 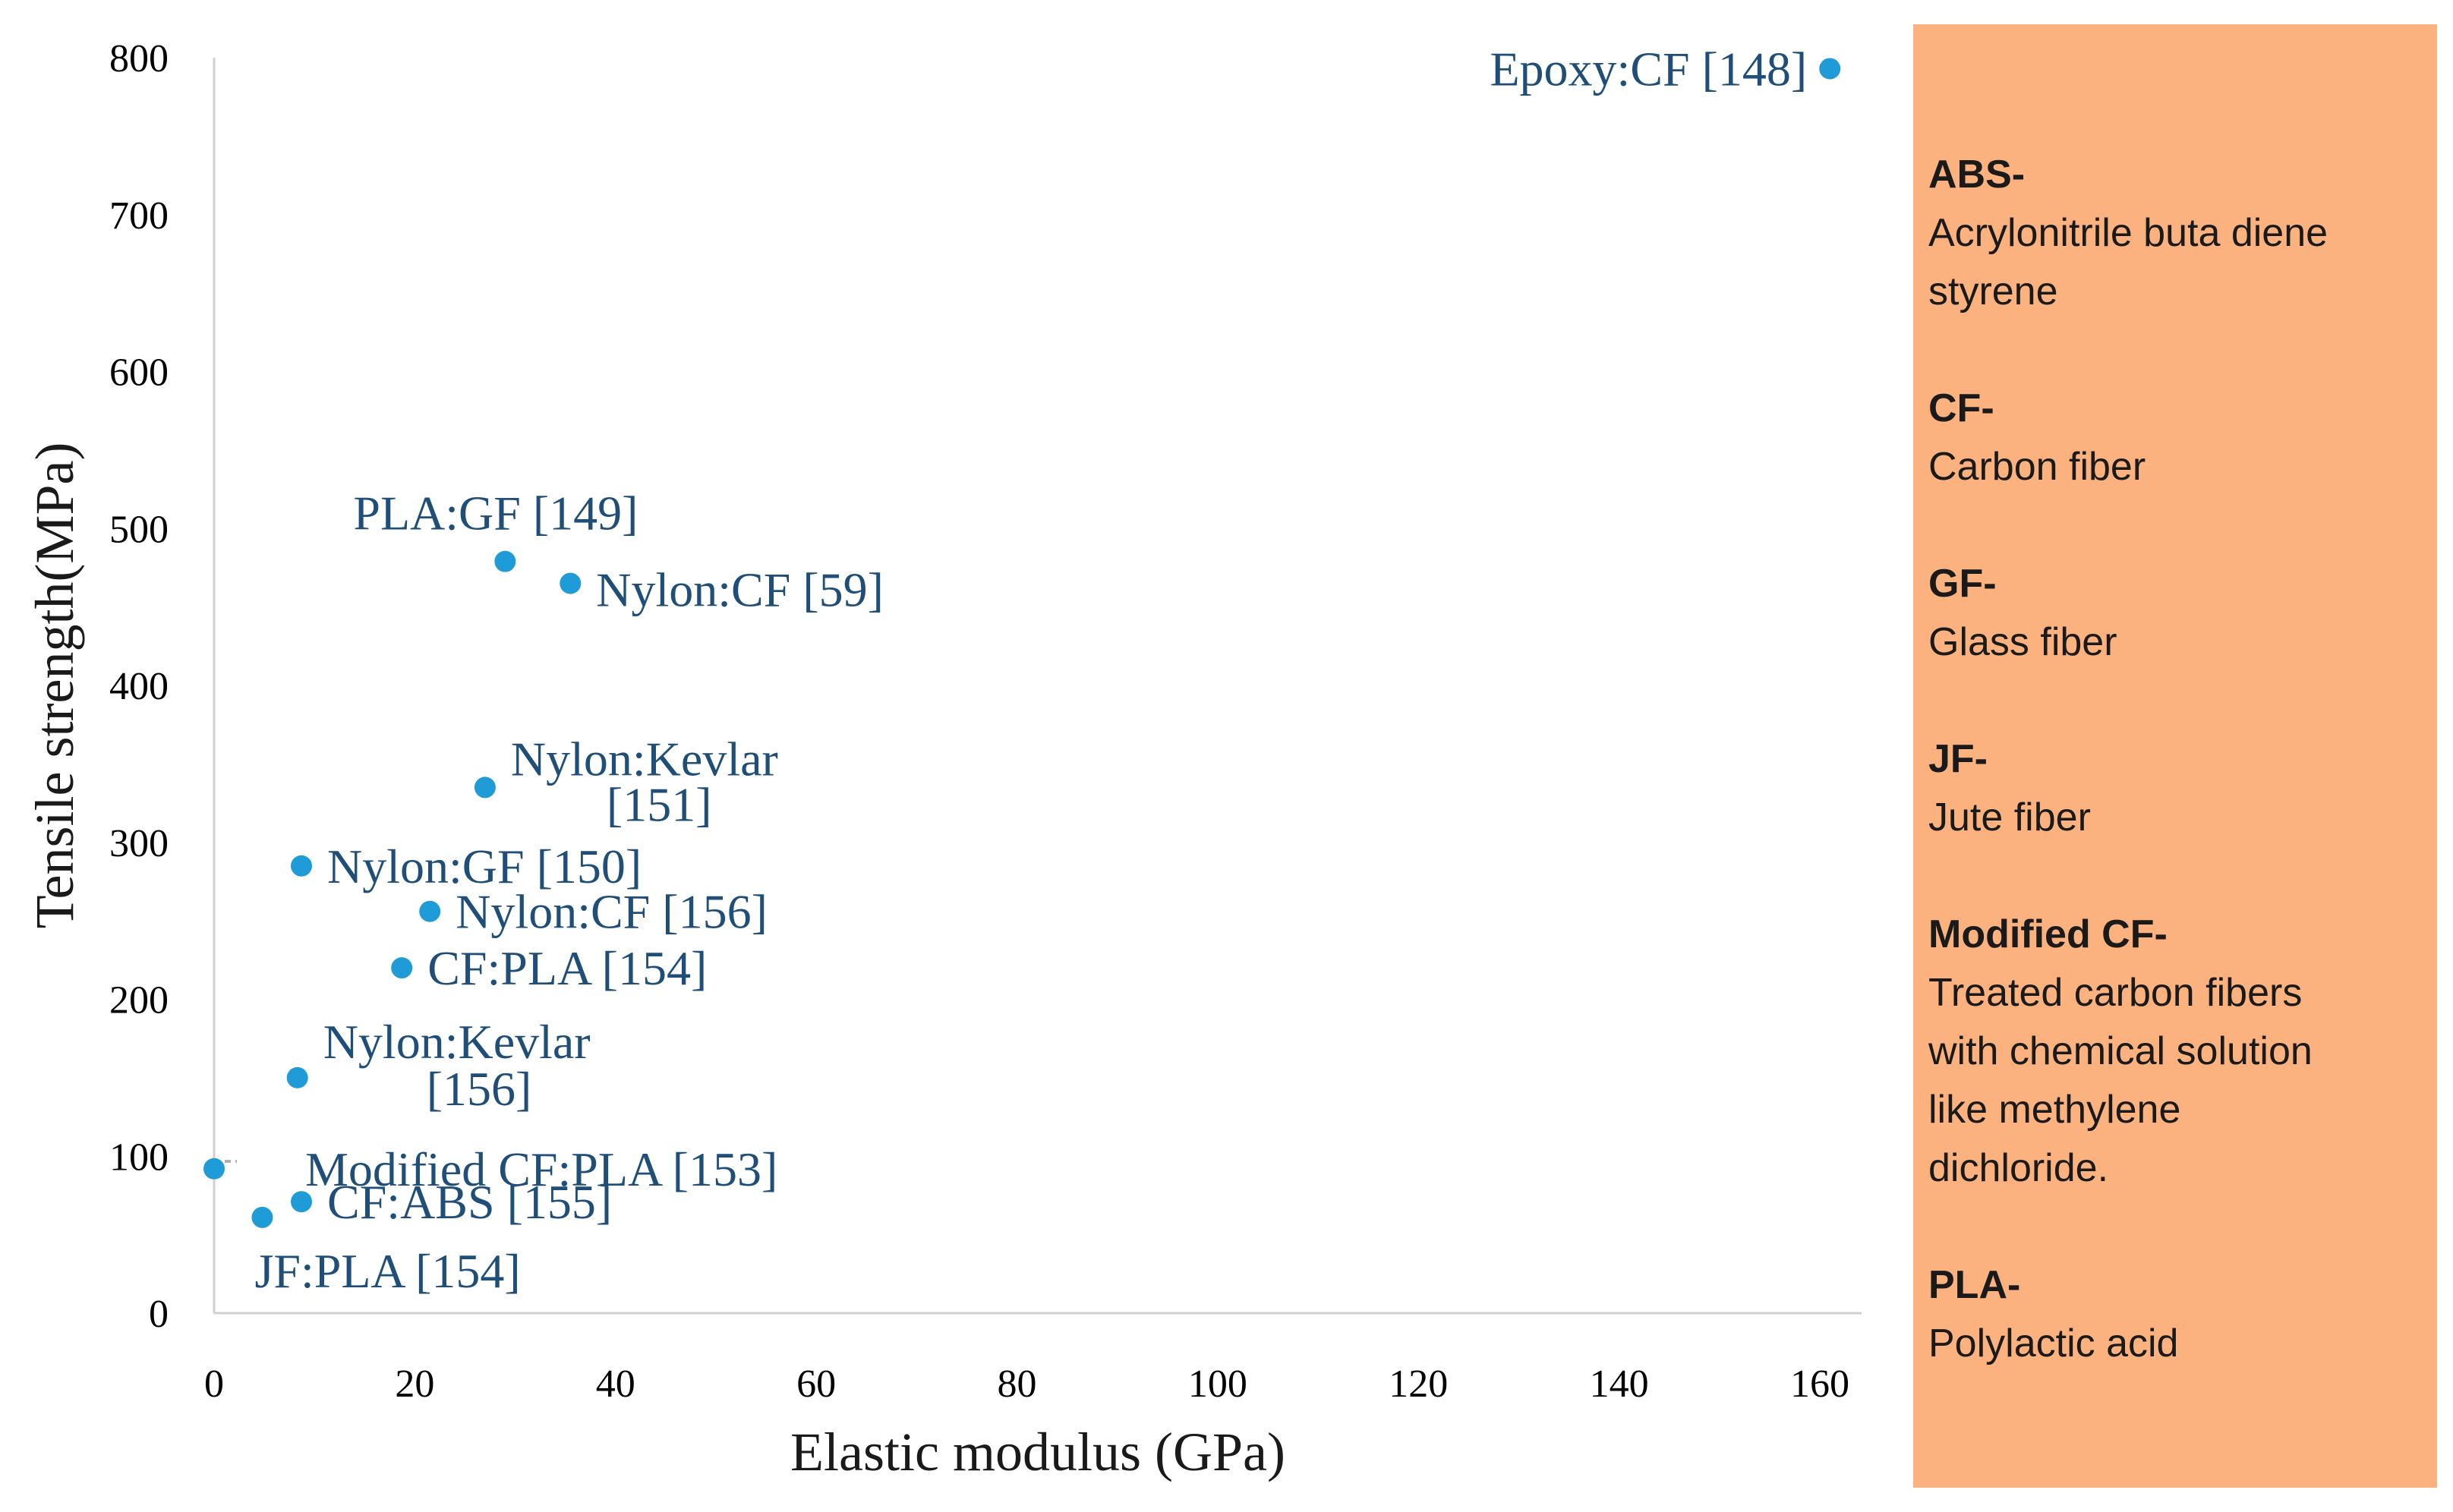 I want to click on x-tick-label: 0, so click(x=214, y=1384).